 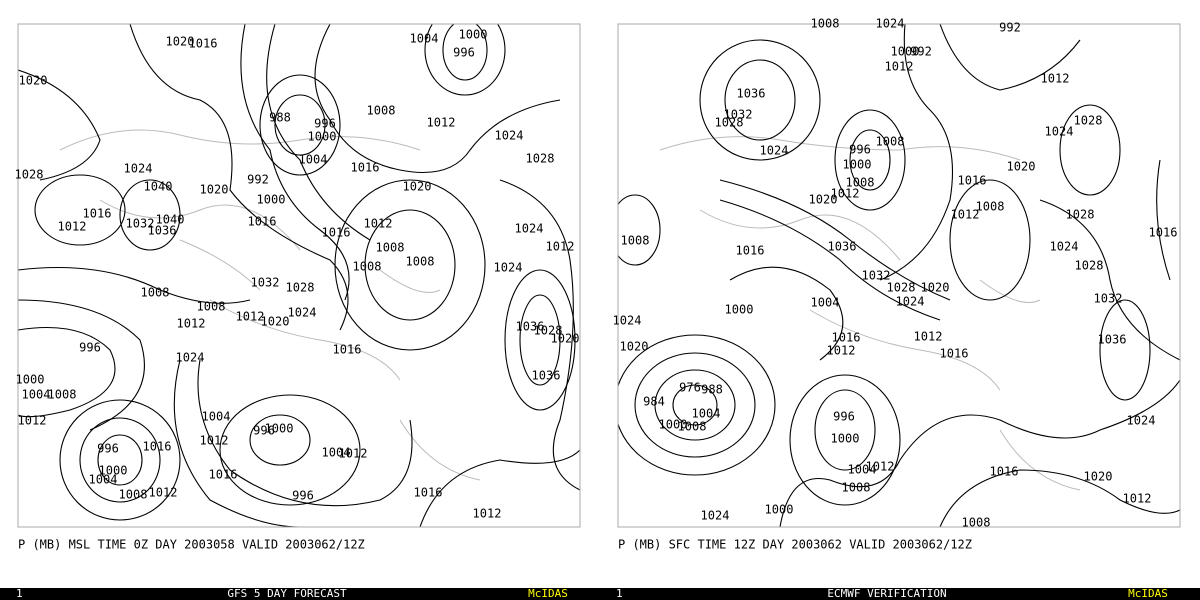 I want to click on brand: McIDAS, so click(x=1148, y=593).